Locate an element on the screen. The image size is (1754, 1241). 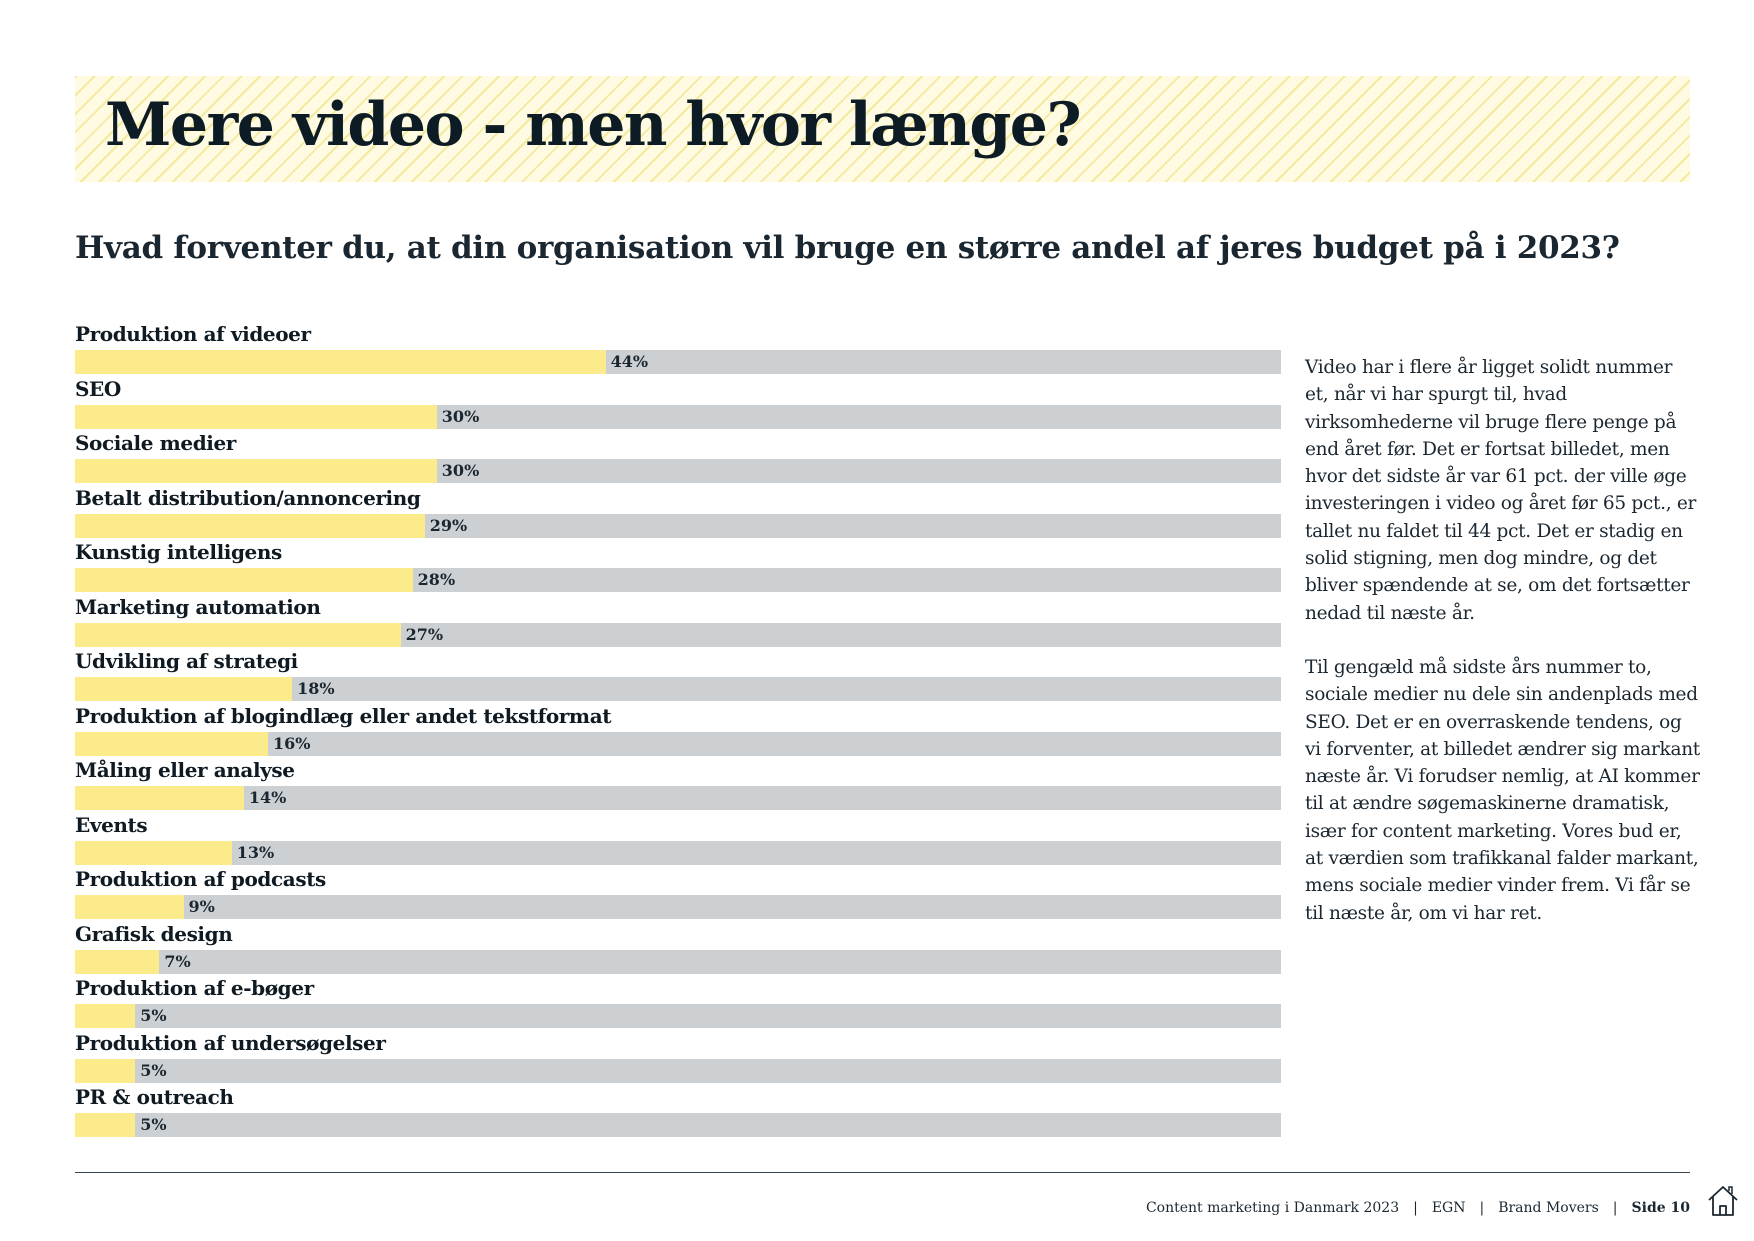
value-label: 29% is located at coordinates (448, 525).